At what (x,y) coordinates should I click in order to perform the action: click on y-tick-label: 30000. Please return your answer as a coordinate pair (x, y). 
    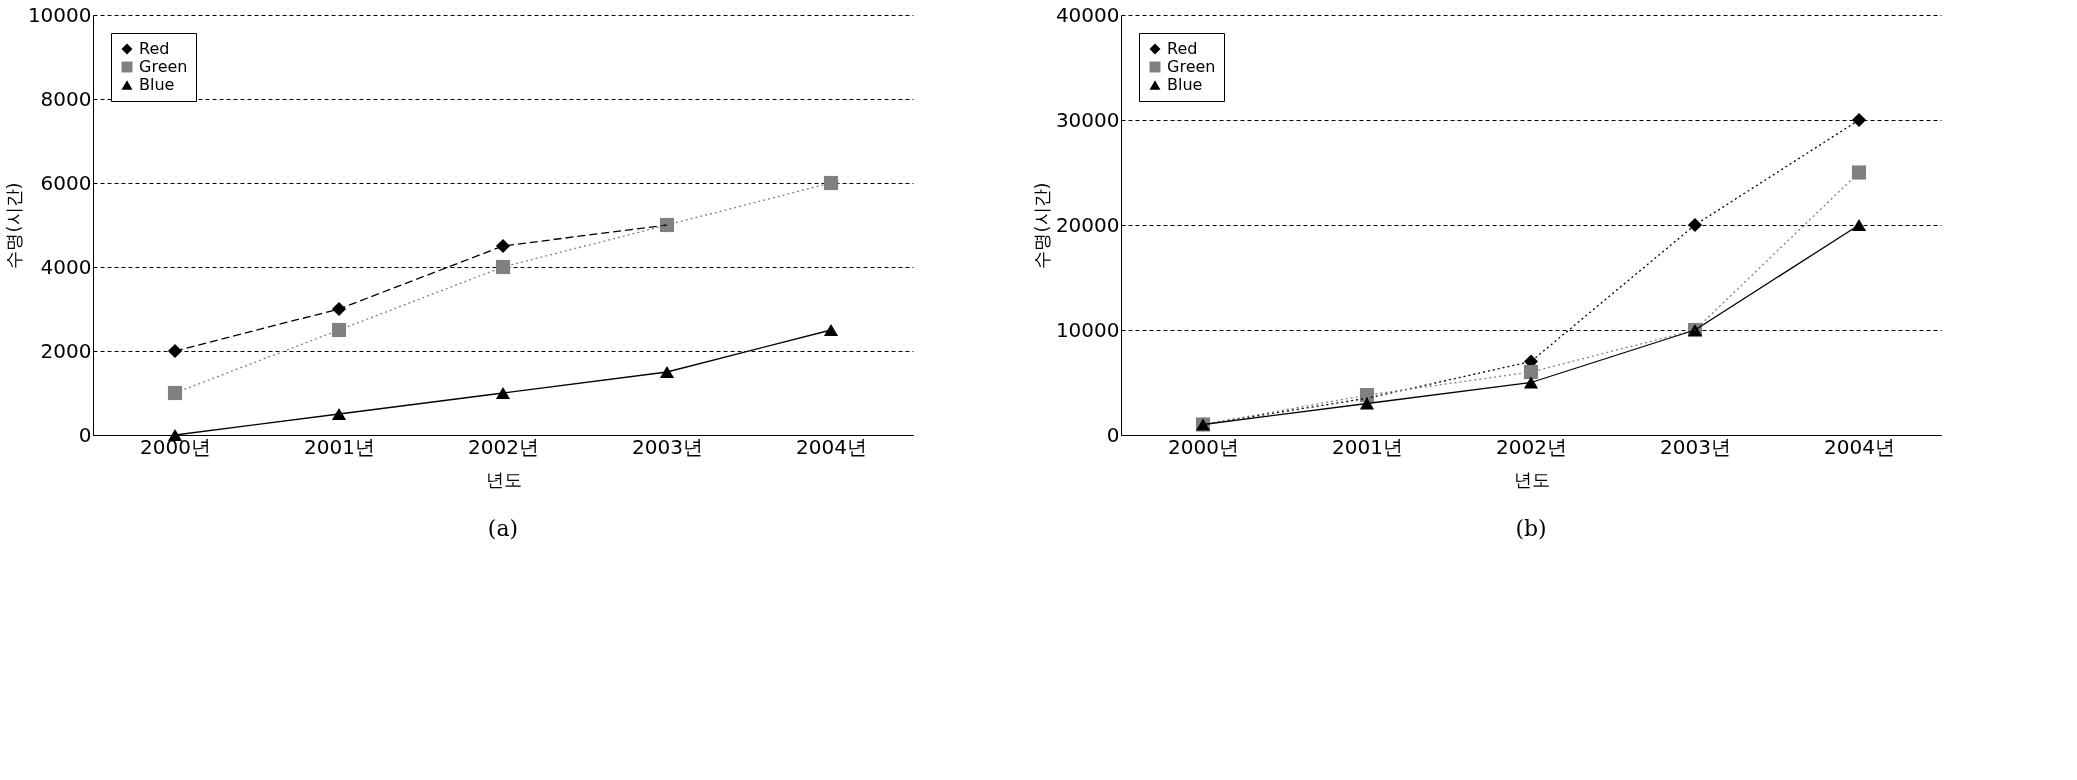
    Looking at the image, I should click on (1087, 119).